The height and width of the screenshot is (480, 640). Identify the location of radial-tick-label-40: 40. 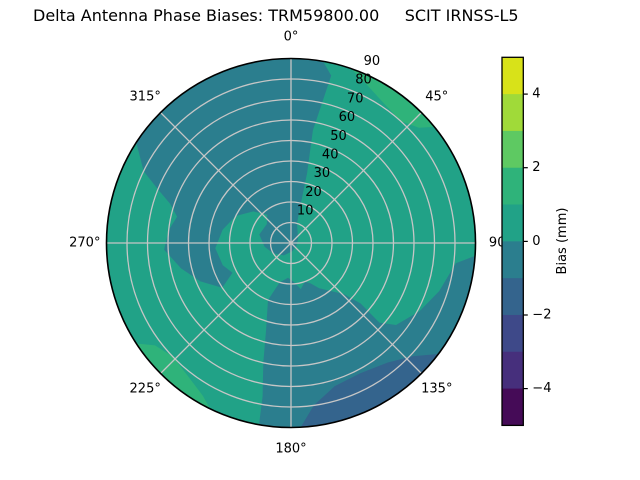
(330, 155).